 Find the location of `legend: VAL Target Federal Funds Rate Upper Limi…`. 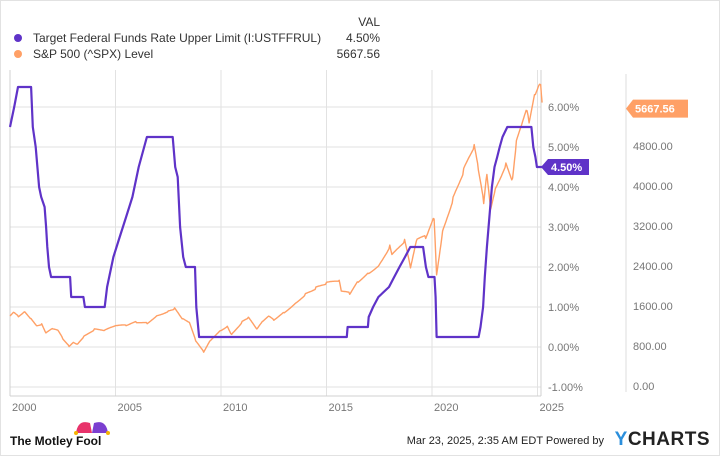

legend: VAL Target Federal Funds Rate Upper Limi… is located at coordinates (197, 38).